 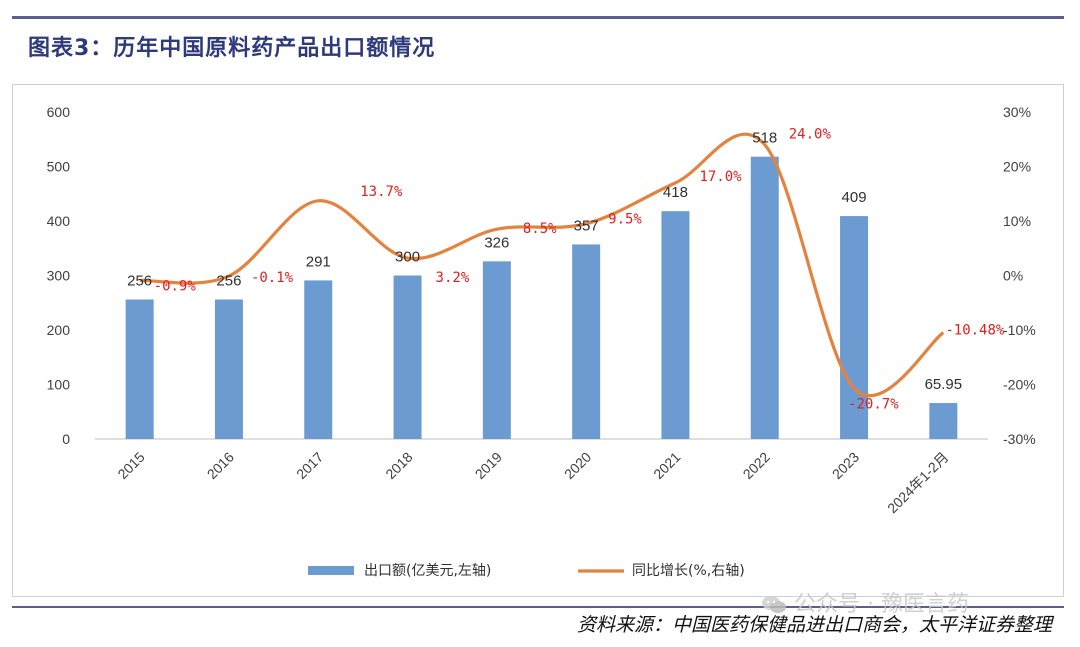 I want to click on y-right-tick-label: 20%, so click(x=1017, y=167).